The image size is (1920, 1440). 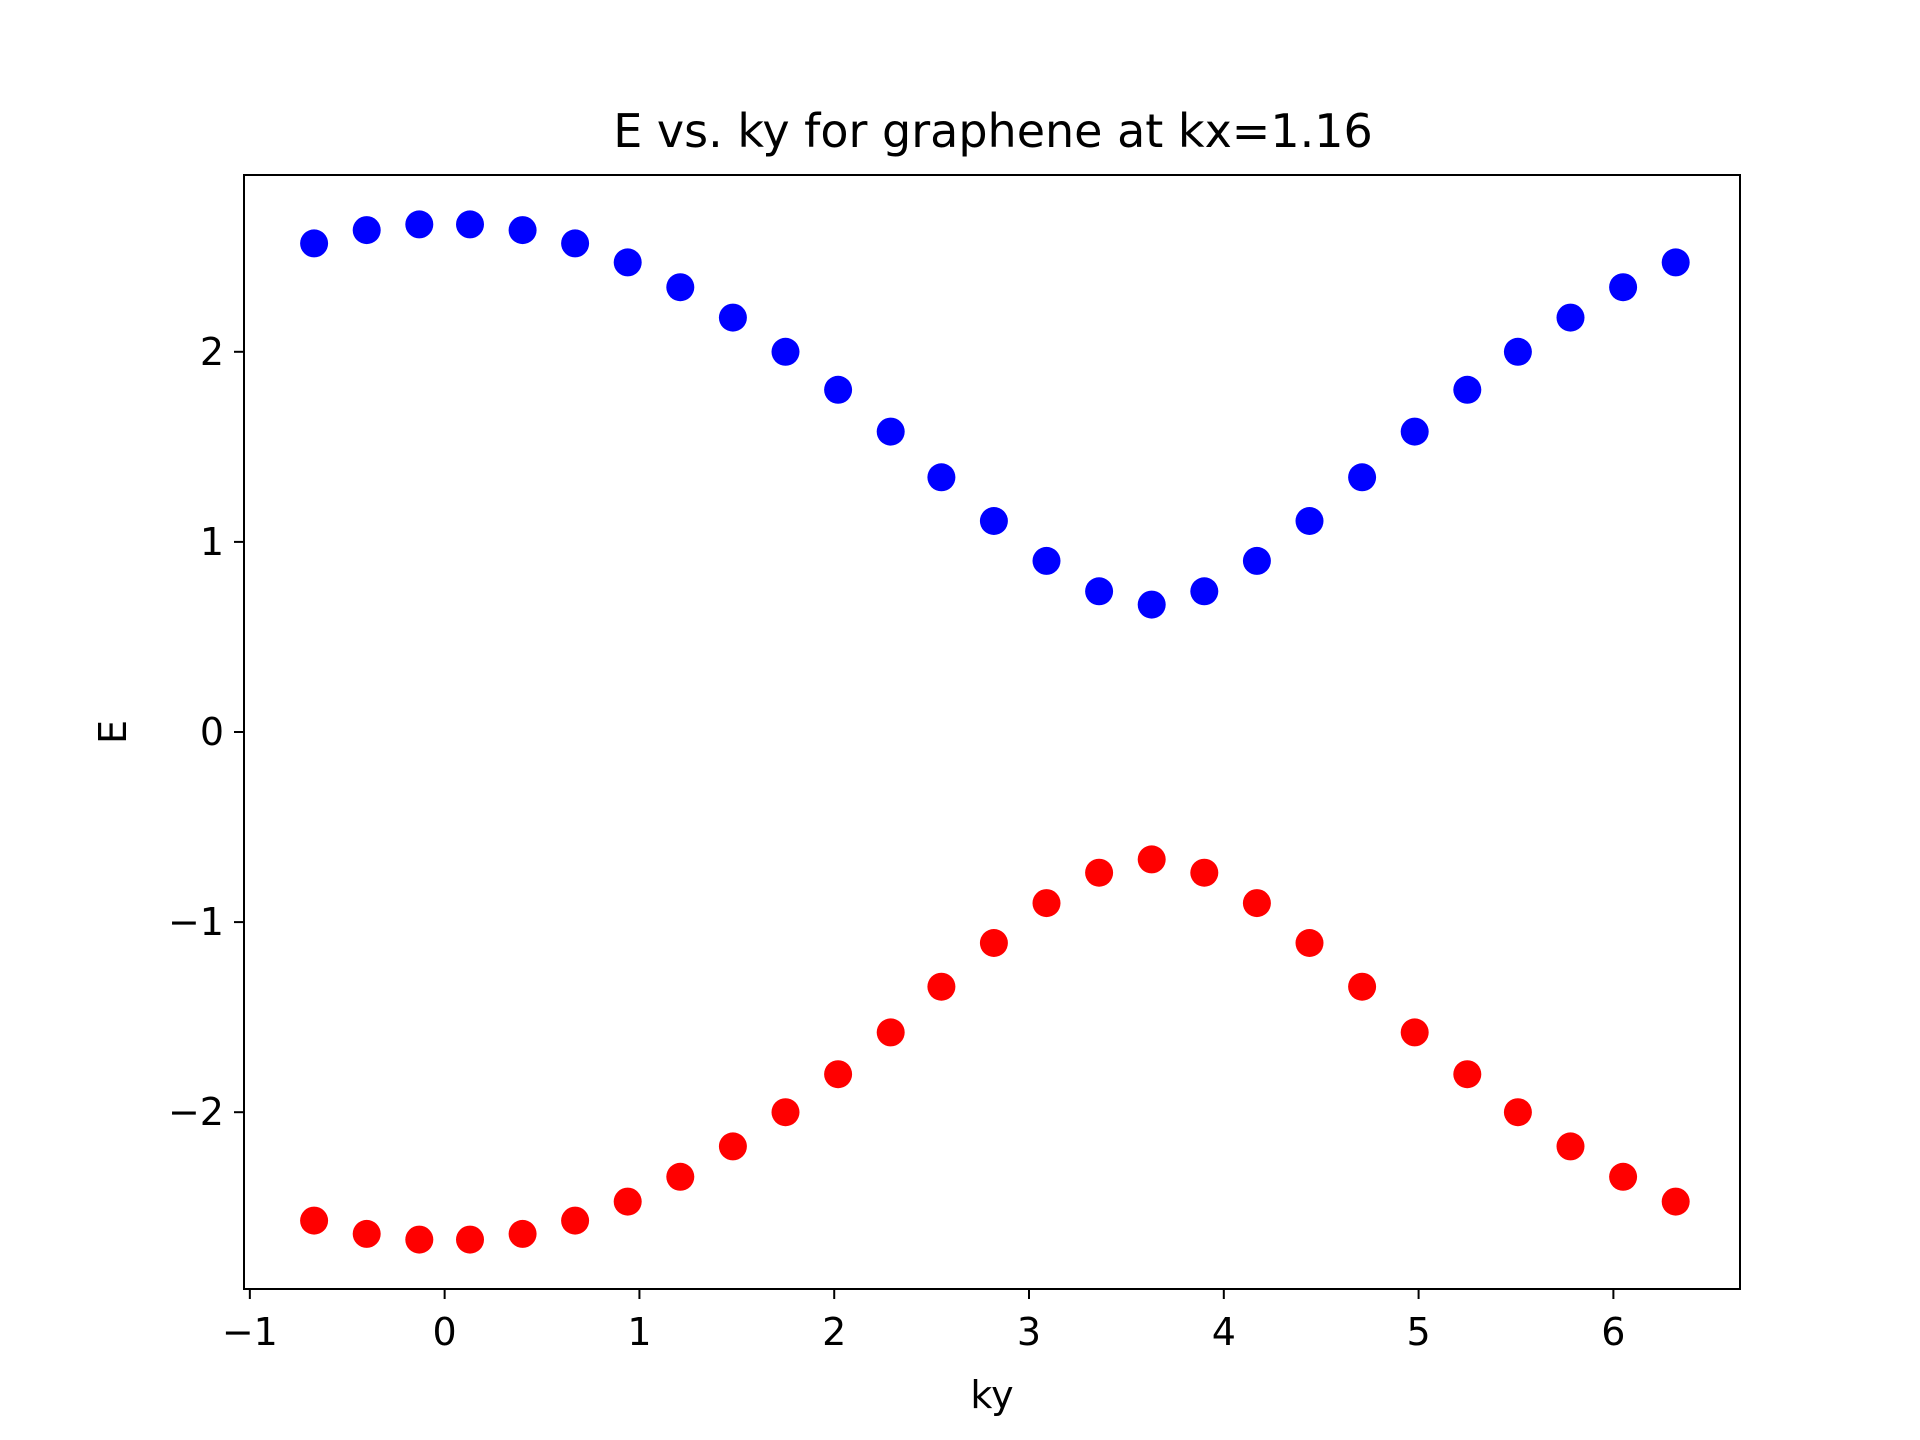 What do you see at coordinates (212, 732) in the screenshot?
I see `y-tick-label: 0` at bounding box center [212, 732].